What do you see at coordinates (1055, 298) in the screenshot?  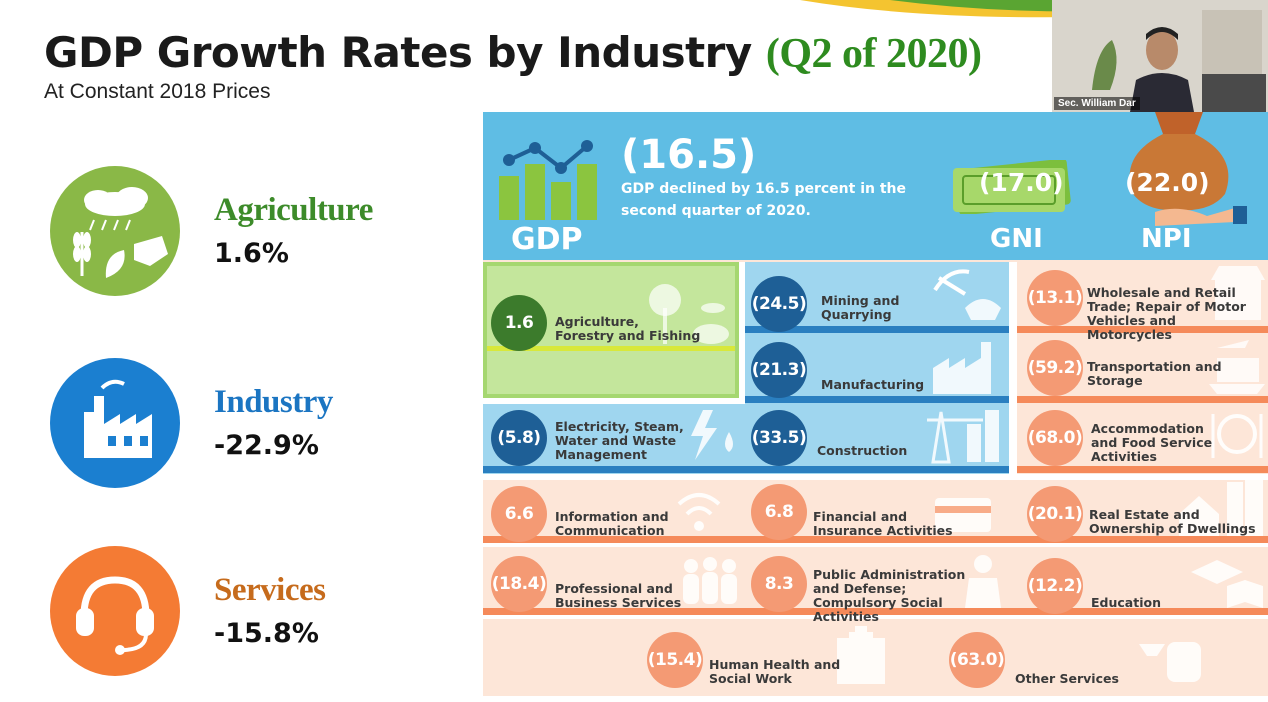 I see `industry-value: (13.1)` at bounding box center [1055, 298].